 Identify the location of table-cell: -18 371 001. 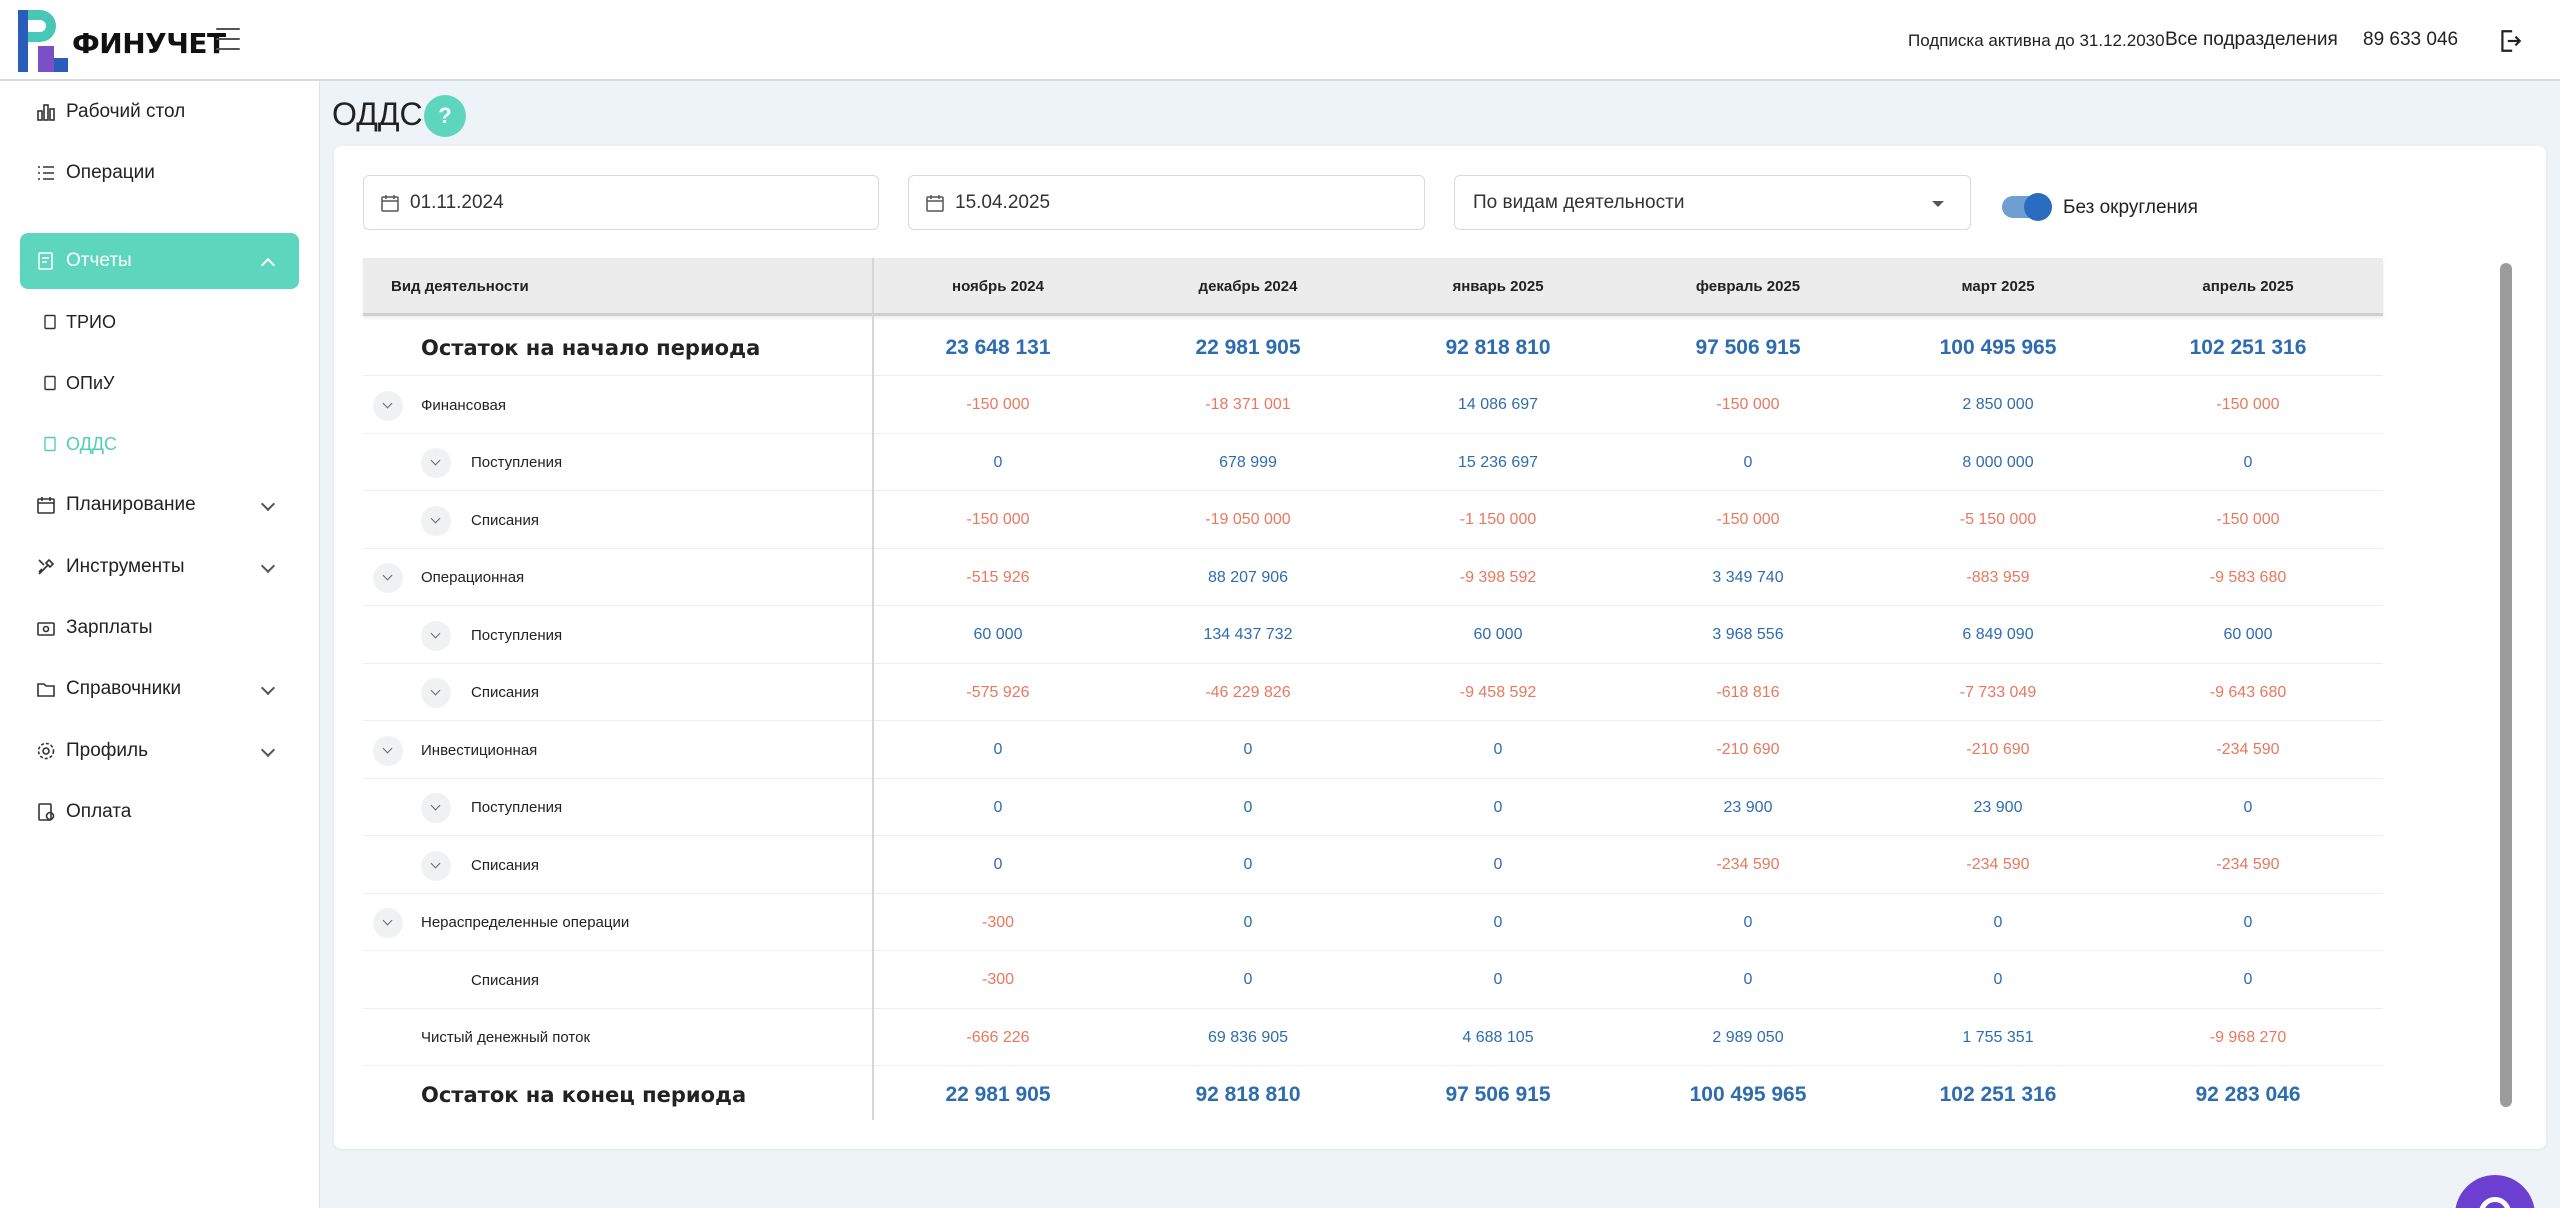
(1248, 404).